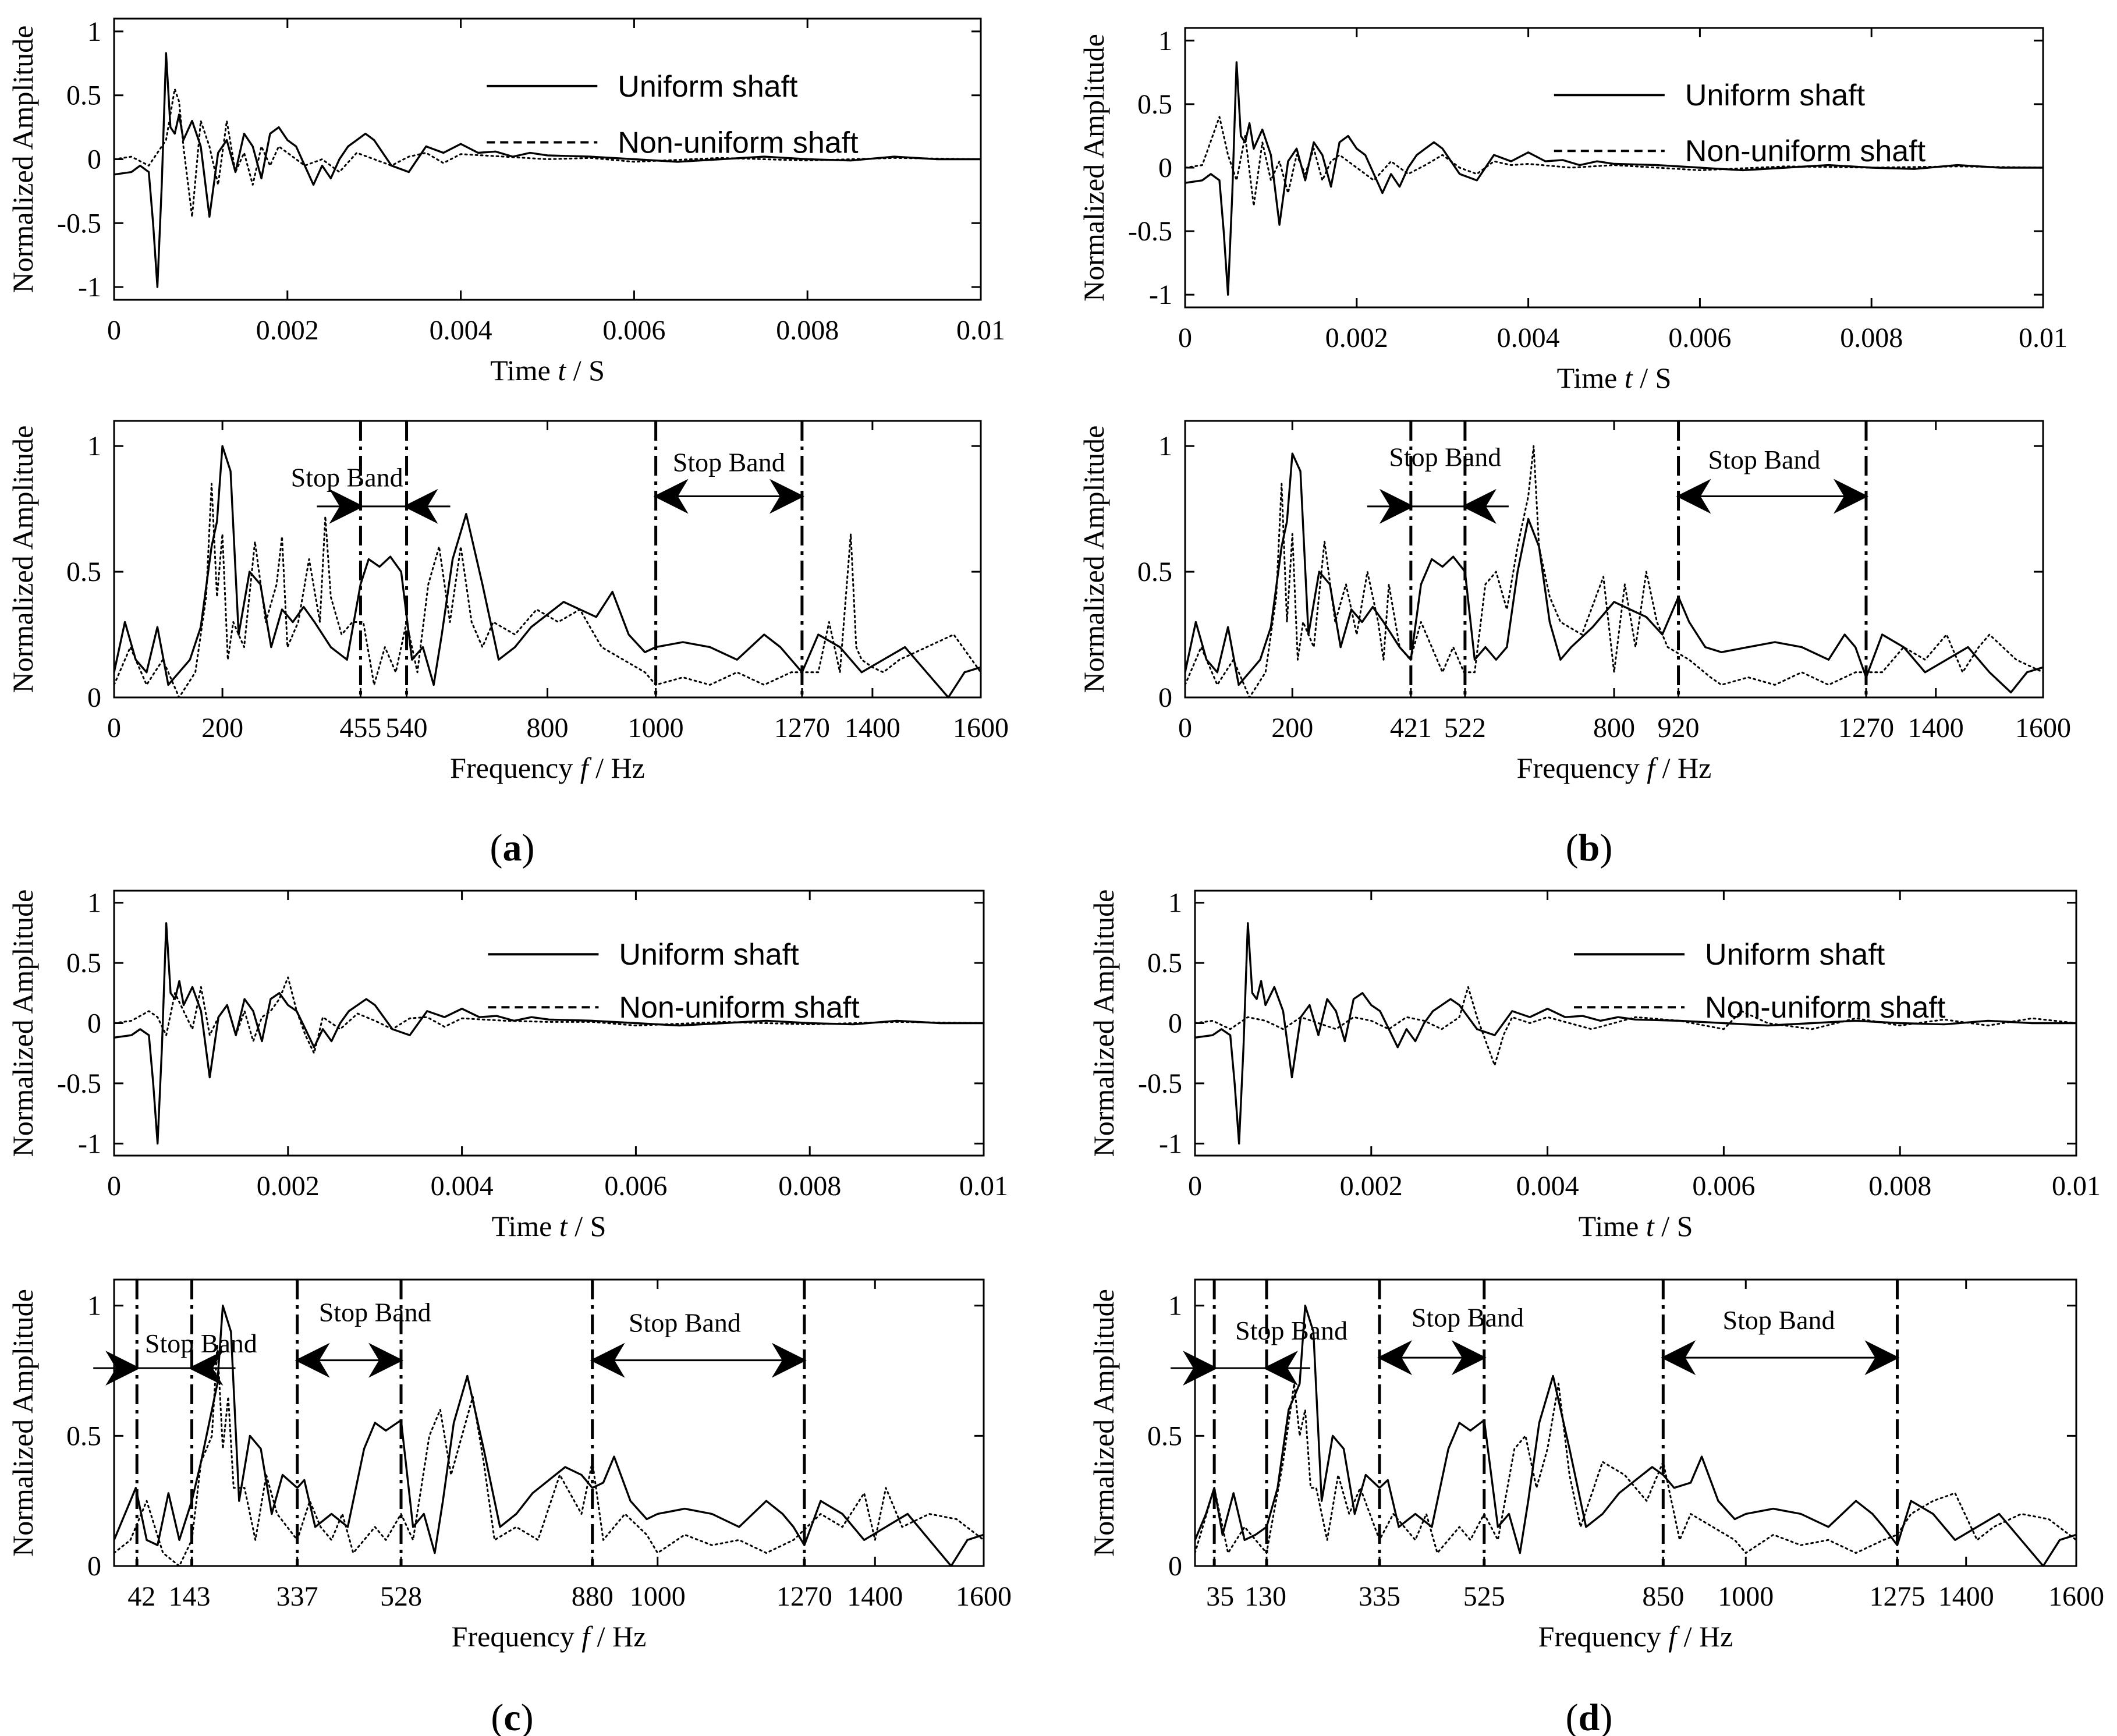  Describe the element at coordinates (1897, 1596) in the screenshot. I see `x-tick-label: 1275` at that location.